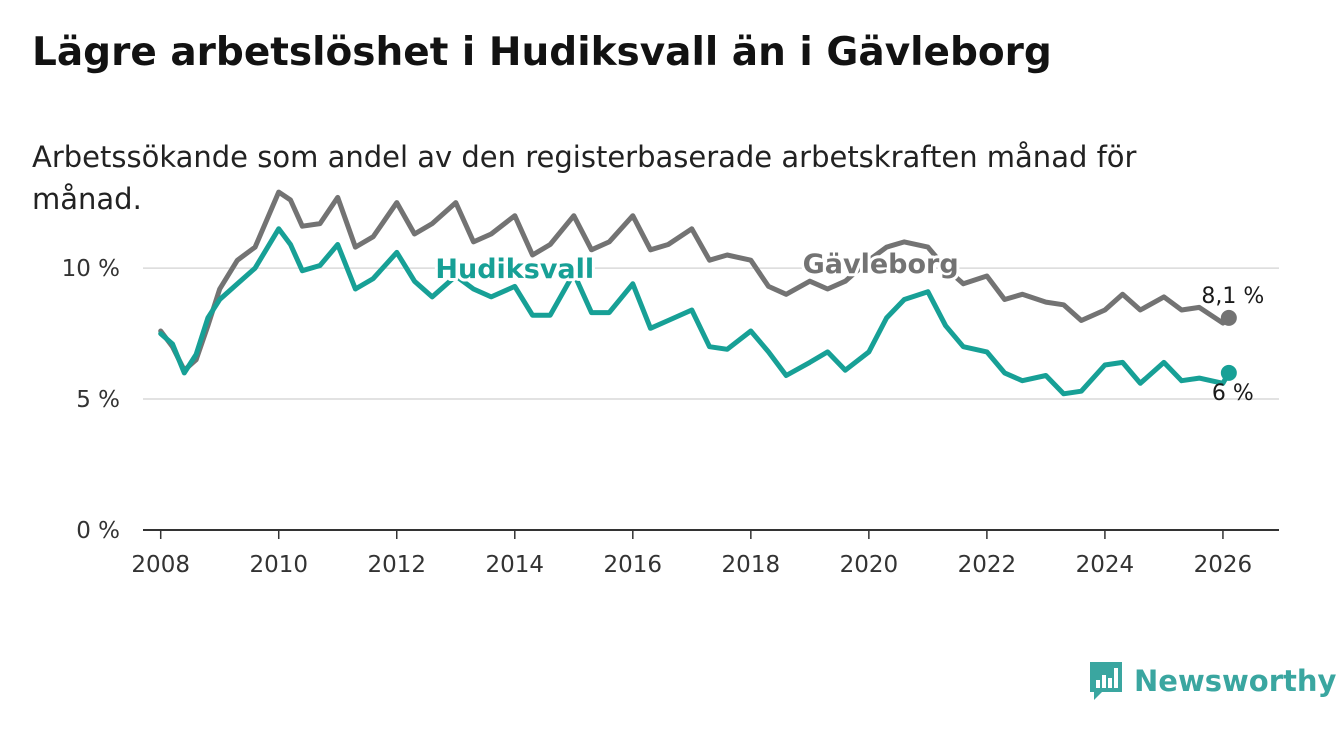 This screenshot has height=734, width=1340. What do you see at coordinates (1233, 393) in the screenshot?
I see `end-value-label-hudiksvall: 6 %` at bounding box center [1233, 393].